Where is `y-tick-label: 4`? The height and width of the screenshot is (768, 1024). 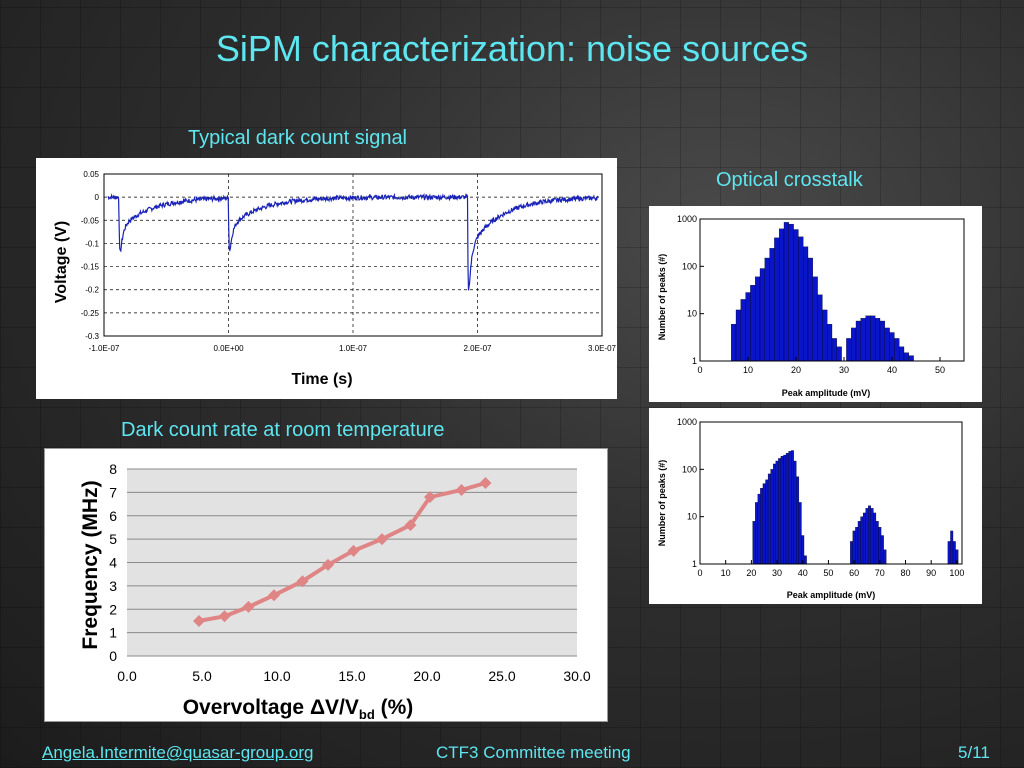
y-tick-label: 4 is located at coordinates (113, 563).